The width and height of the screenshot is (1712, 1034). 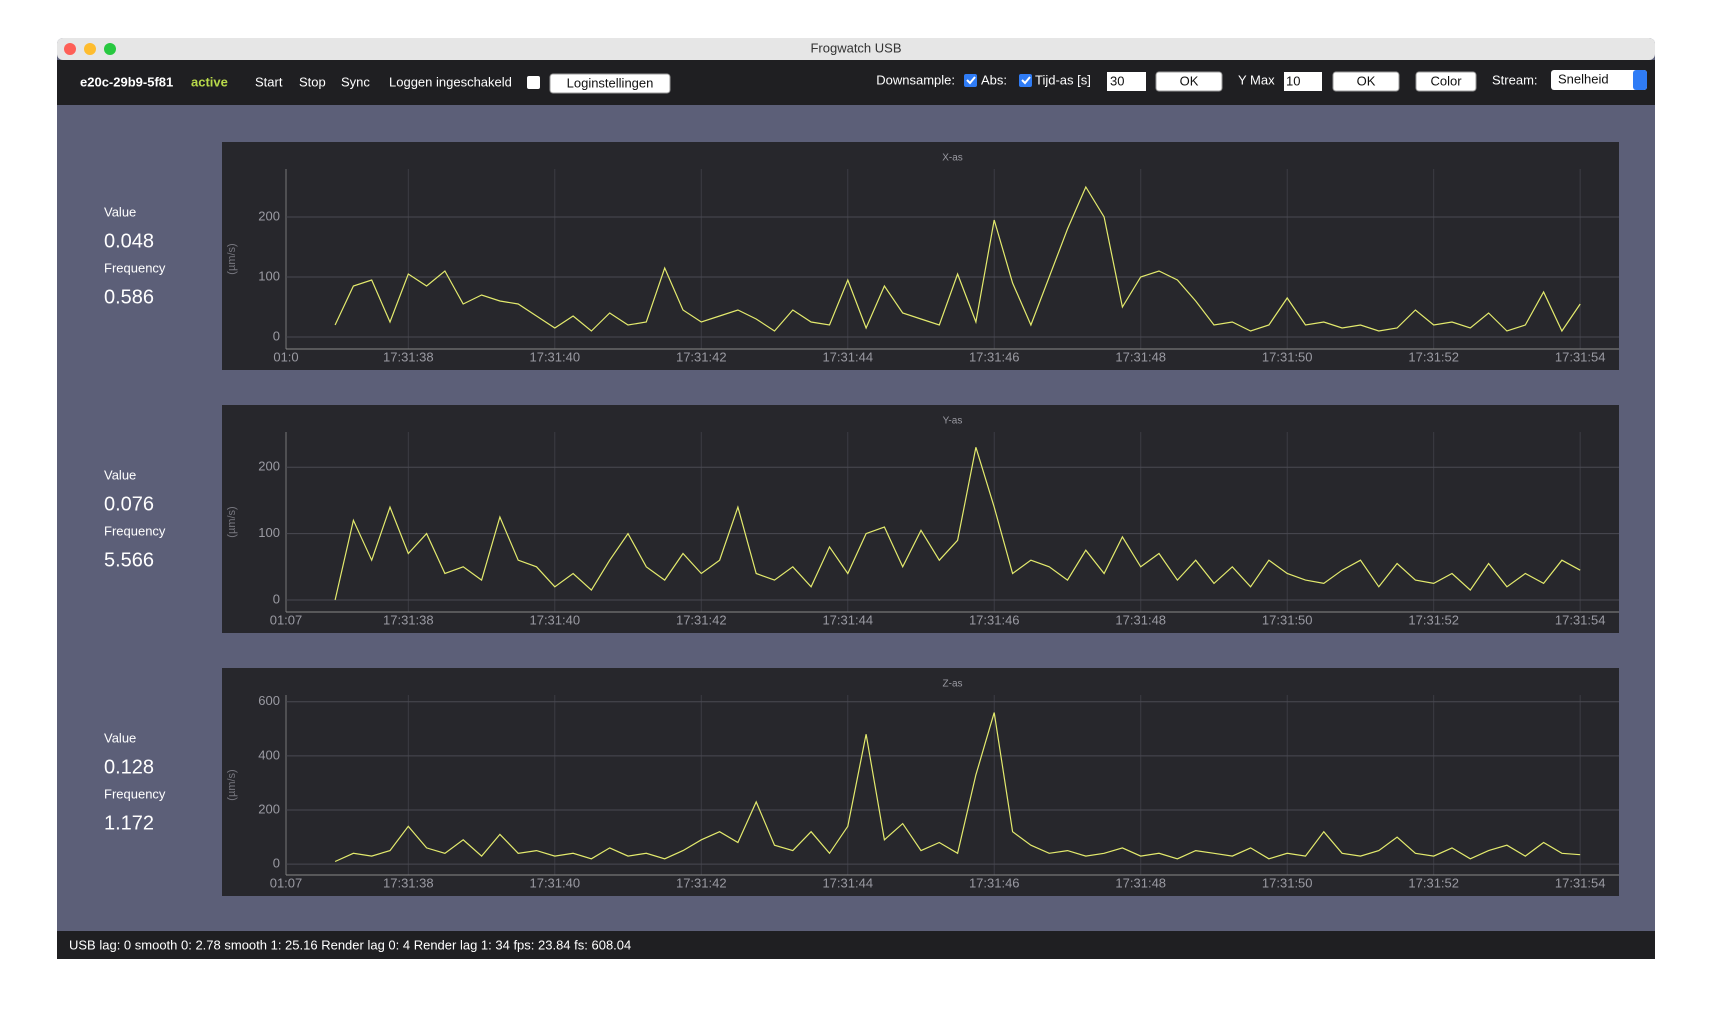 What do you see at coordinates (1126, 81) in the screenshot?
I see `time-input` at bounding box center [1126, 81].